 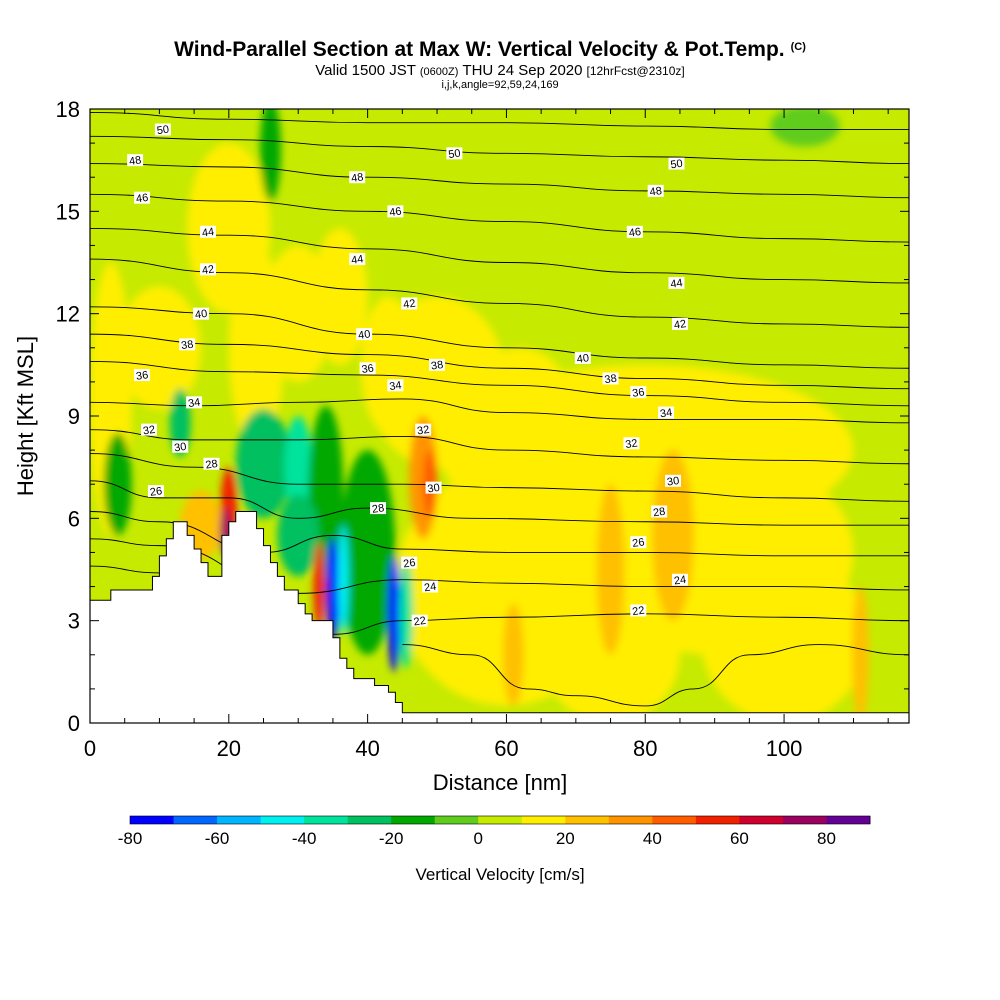 What do you see at coordinates (439, 72) in the screenshot?
I see `chart-subtitle-z: (0600Z)` at bounding box center [439, 72].